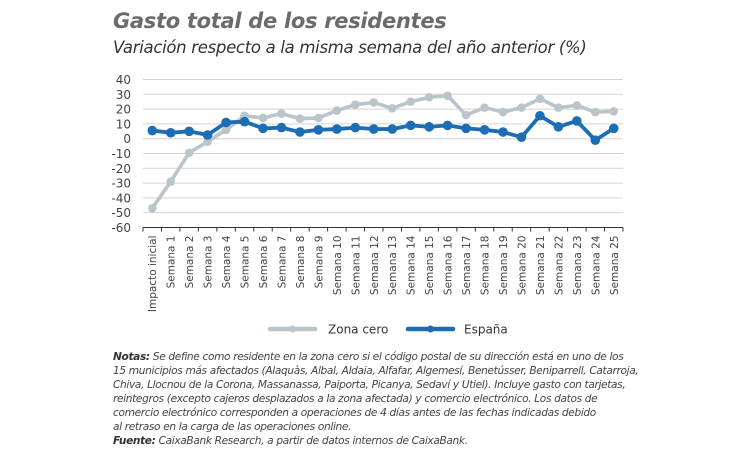 This screenshot has width=750, height=469. What do you see at coordinates (246, 261) in the screenshot?
I see `x-tick-label: Semana 5` at bounding box center [246, 261].